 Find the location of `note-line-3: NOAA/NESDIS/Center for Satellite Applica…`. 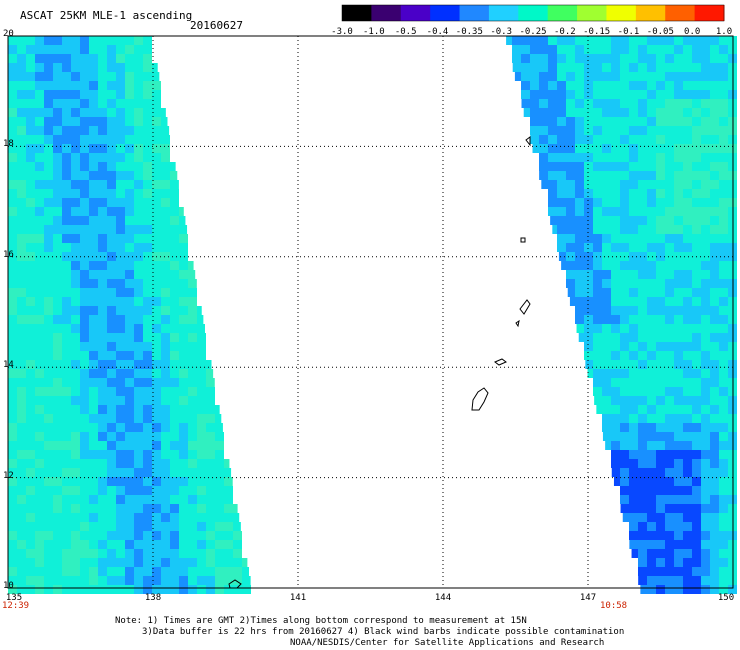

note-line-3: NOAA/NESDIS/Center for Satellite Applica… is located at coordinates (447, 643).